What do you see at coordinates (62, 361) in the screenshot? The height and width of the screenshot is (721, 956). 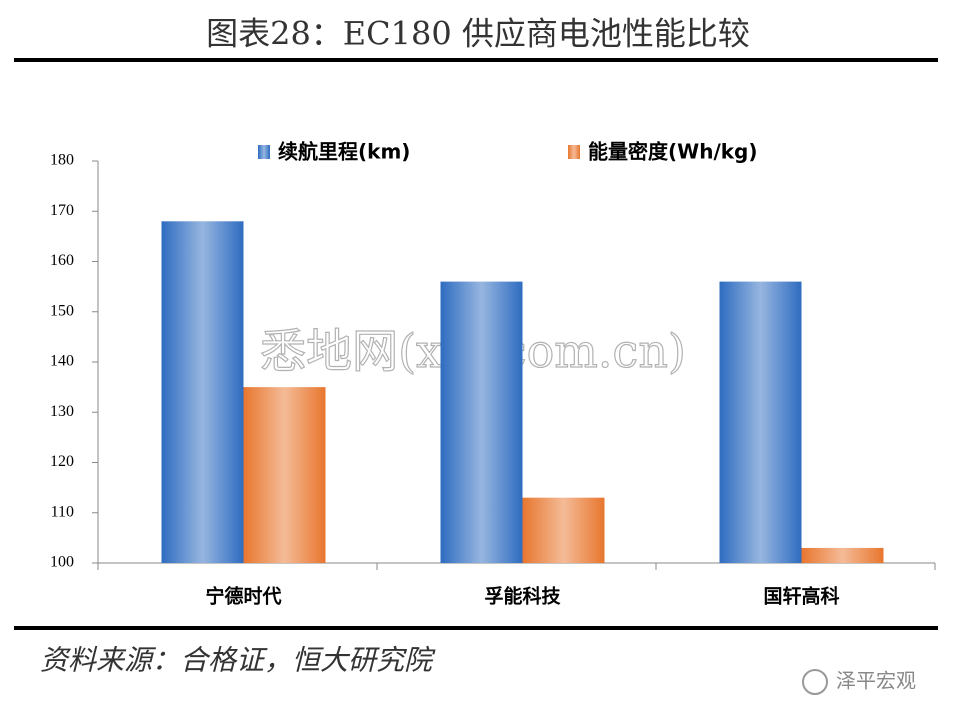 I see `y-tick-label: 140` at bounding box center [62, 361].